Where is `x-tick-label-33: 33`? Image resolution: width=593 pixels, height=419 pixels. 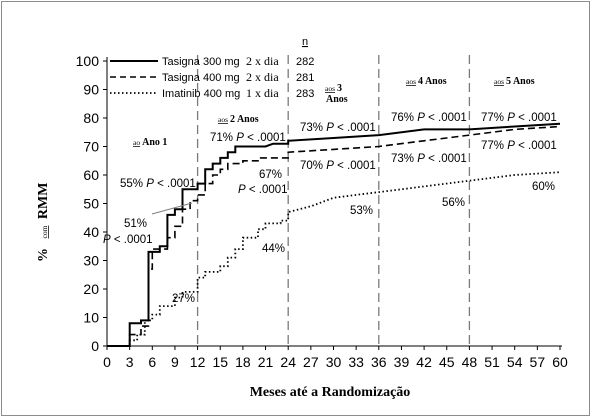 x-tick-label-33: 33 is located at coordinates (356, 362).